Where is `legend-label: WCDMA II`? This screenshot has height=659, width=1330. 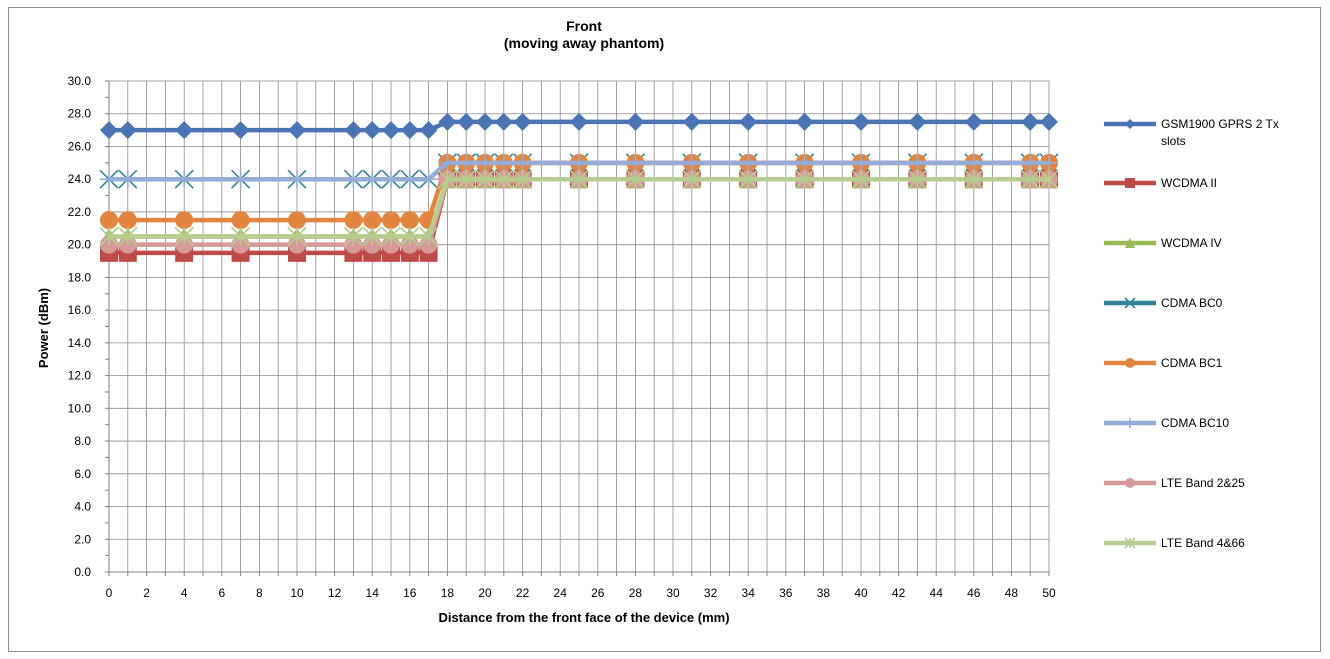
legend-label: WCDMA II is located at coordinates (1189, 183).